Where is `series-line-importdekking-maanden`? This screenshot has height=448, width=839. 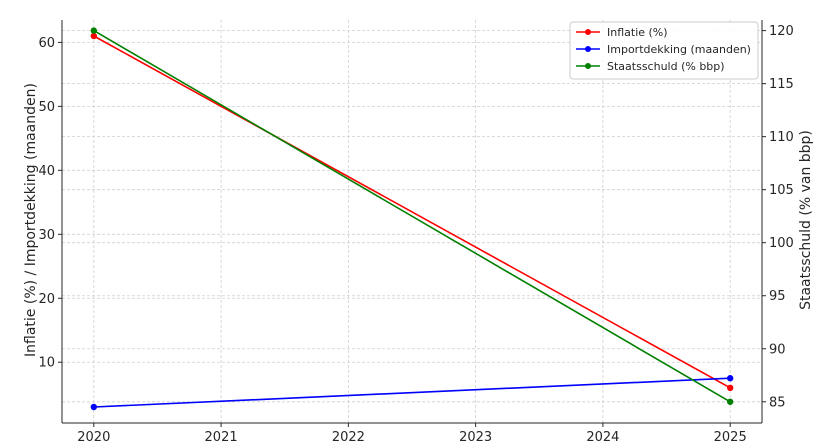
series-line-importdekking-maanden is located at coordinates (412, 392).